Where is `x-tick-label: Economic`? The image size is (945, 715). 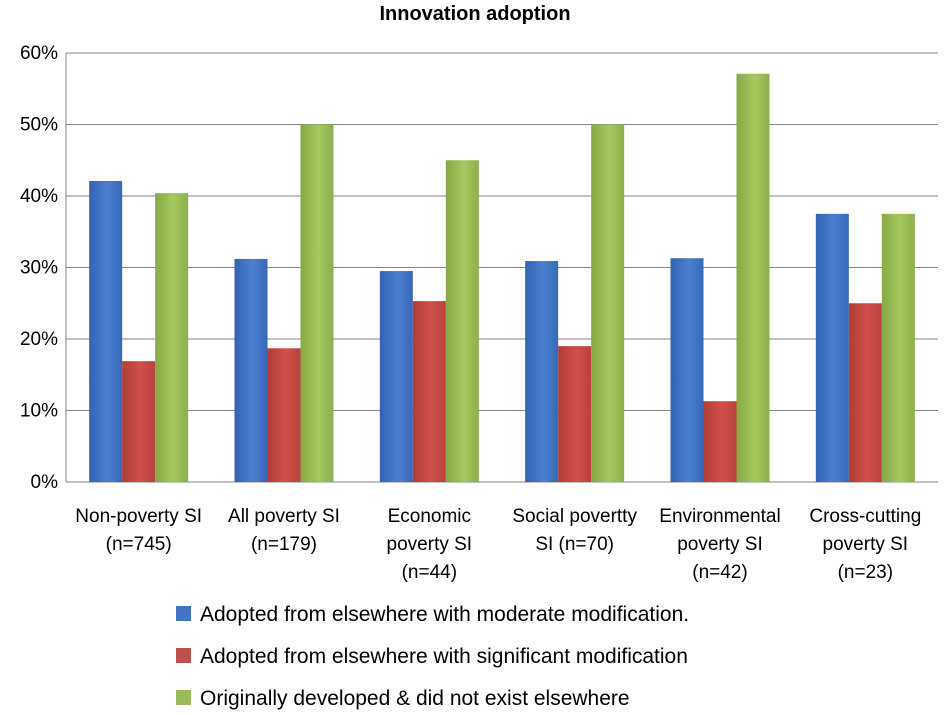 x-tick-label: Economic is located at coordinates (429, 516).